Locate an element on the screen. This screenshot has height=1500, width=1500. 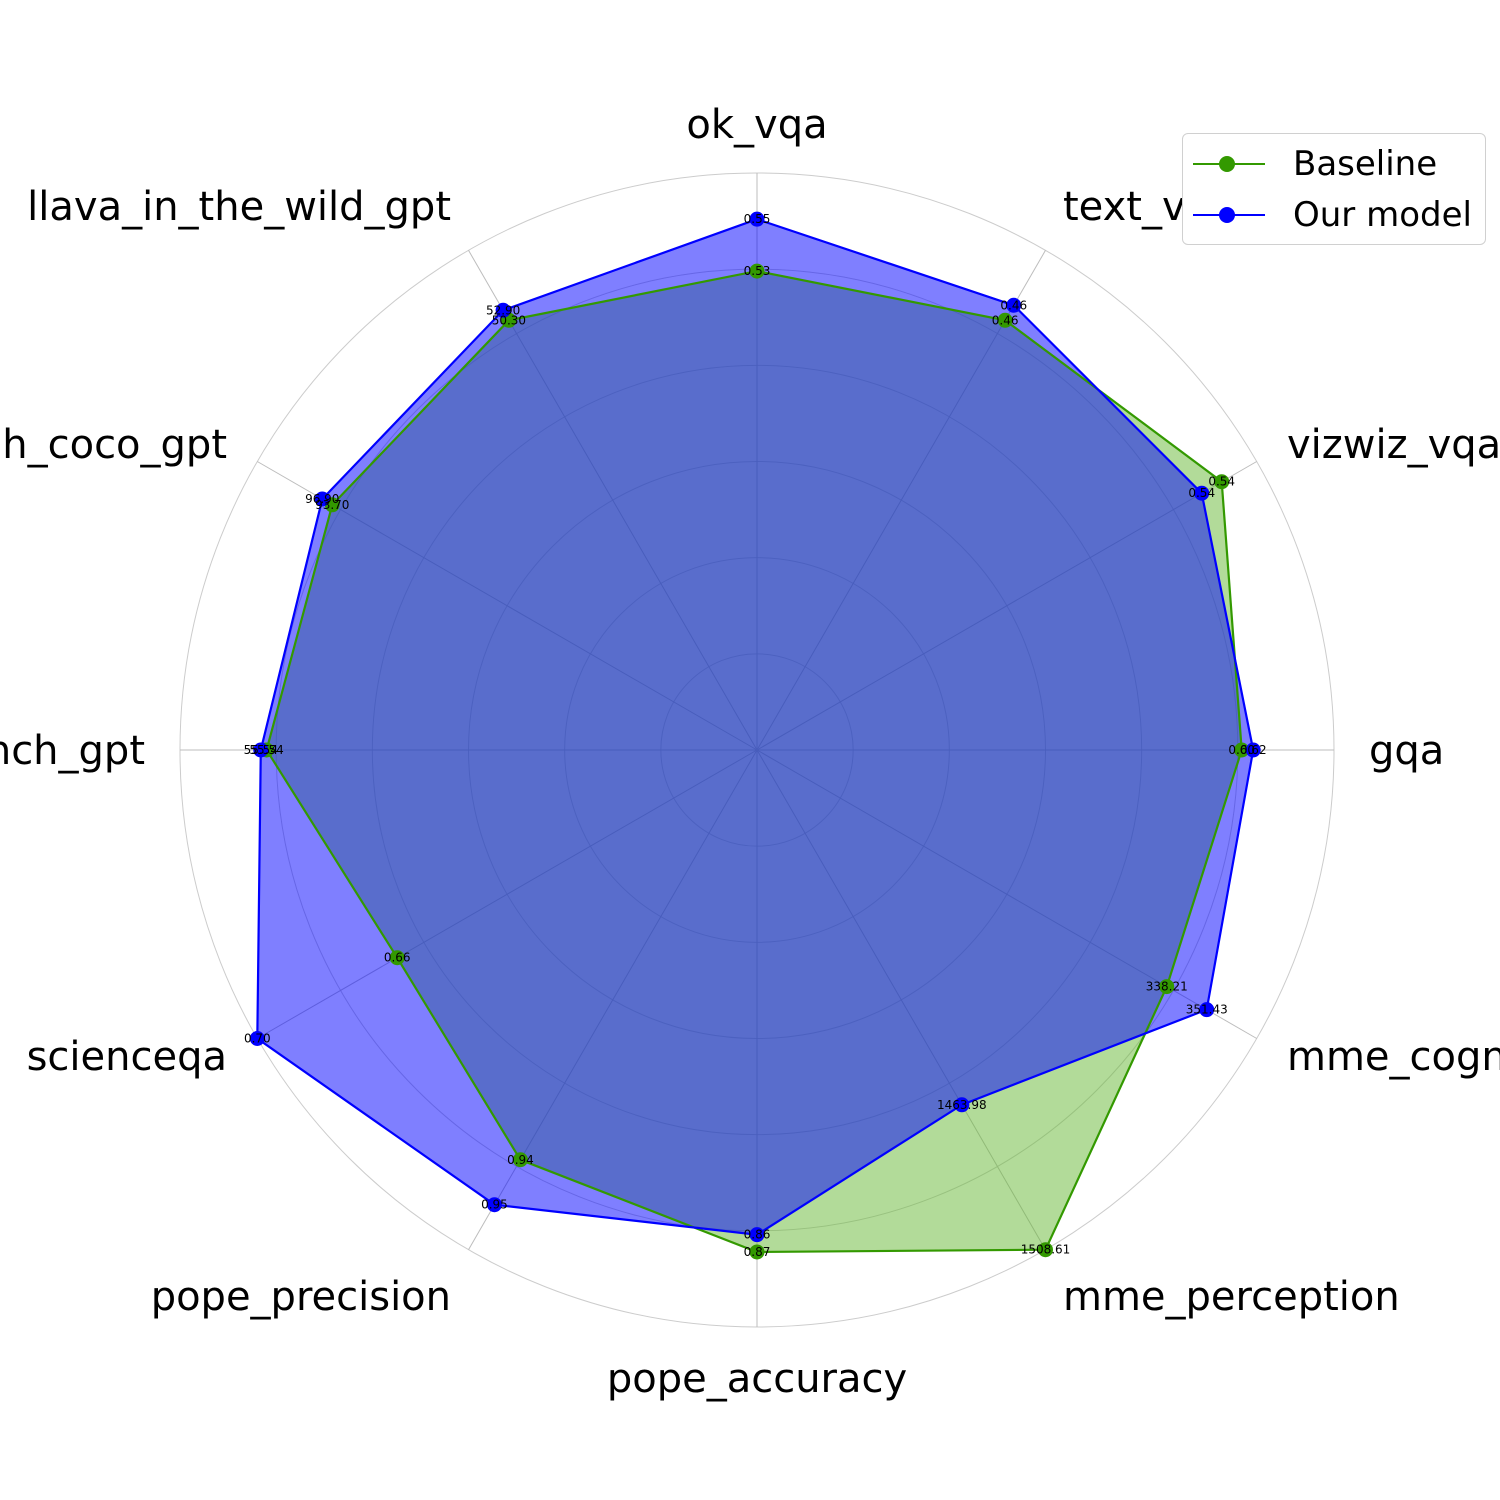
value-label-our-model-text-vqa: 0.46 is located at coordinates (1013, 305).